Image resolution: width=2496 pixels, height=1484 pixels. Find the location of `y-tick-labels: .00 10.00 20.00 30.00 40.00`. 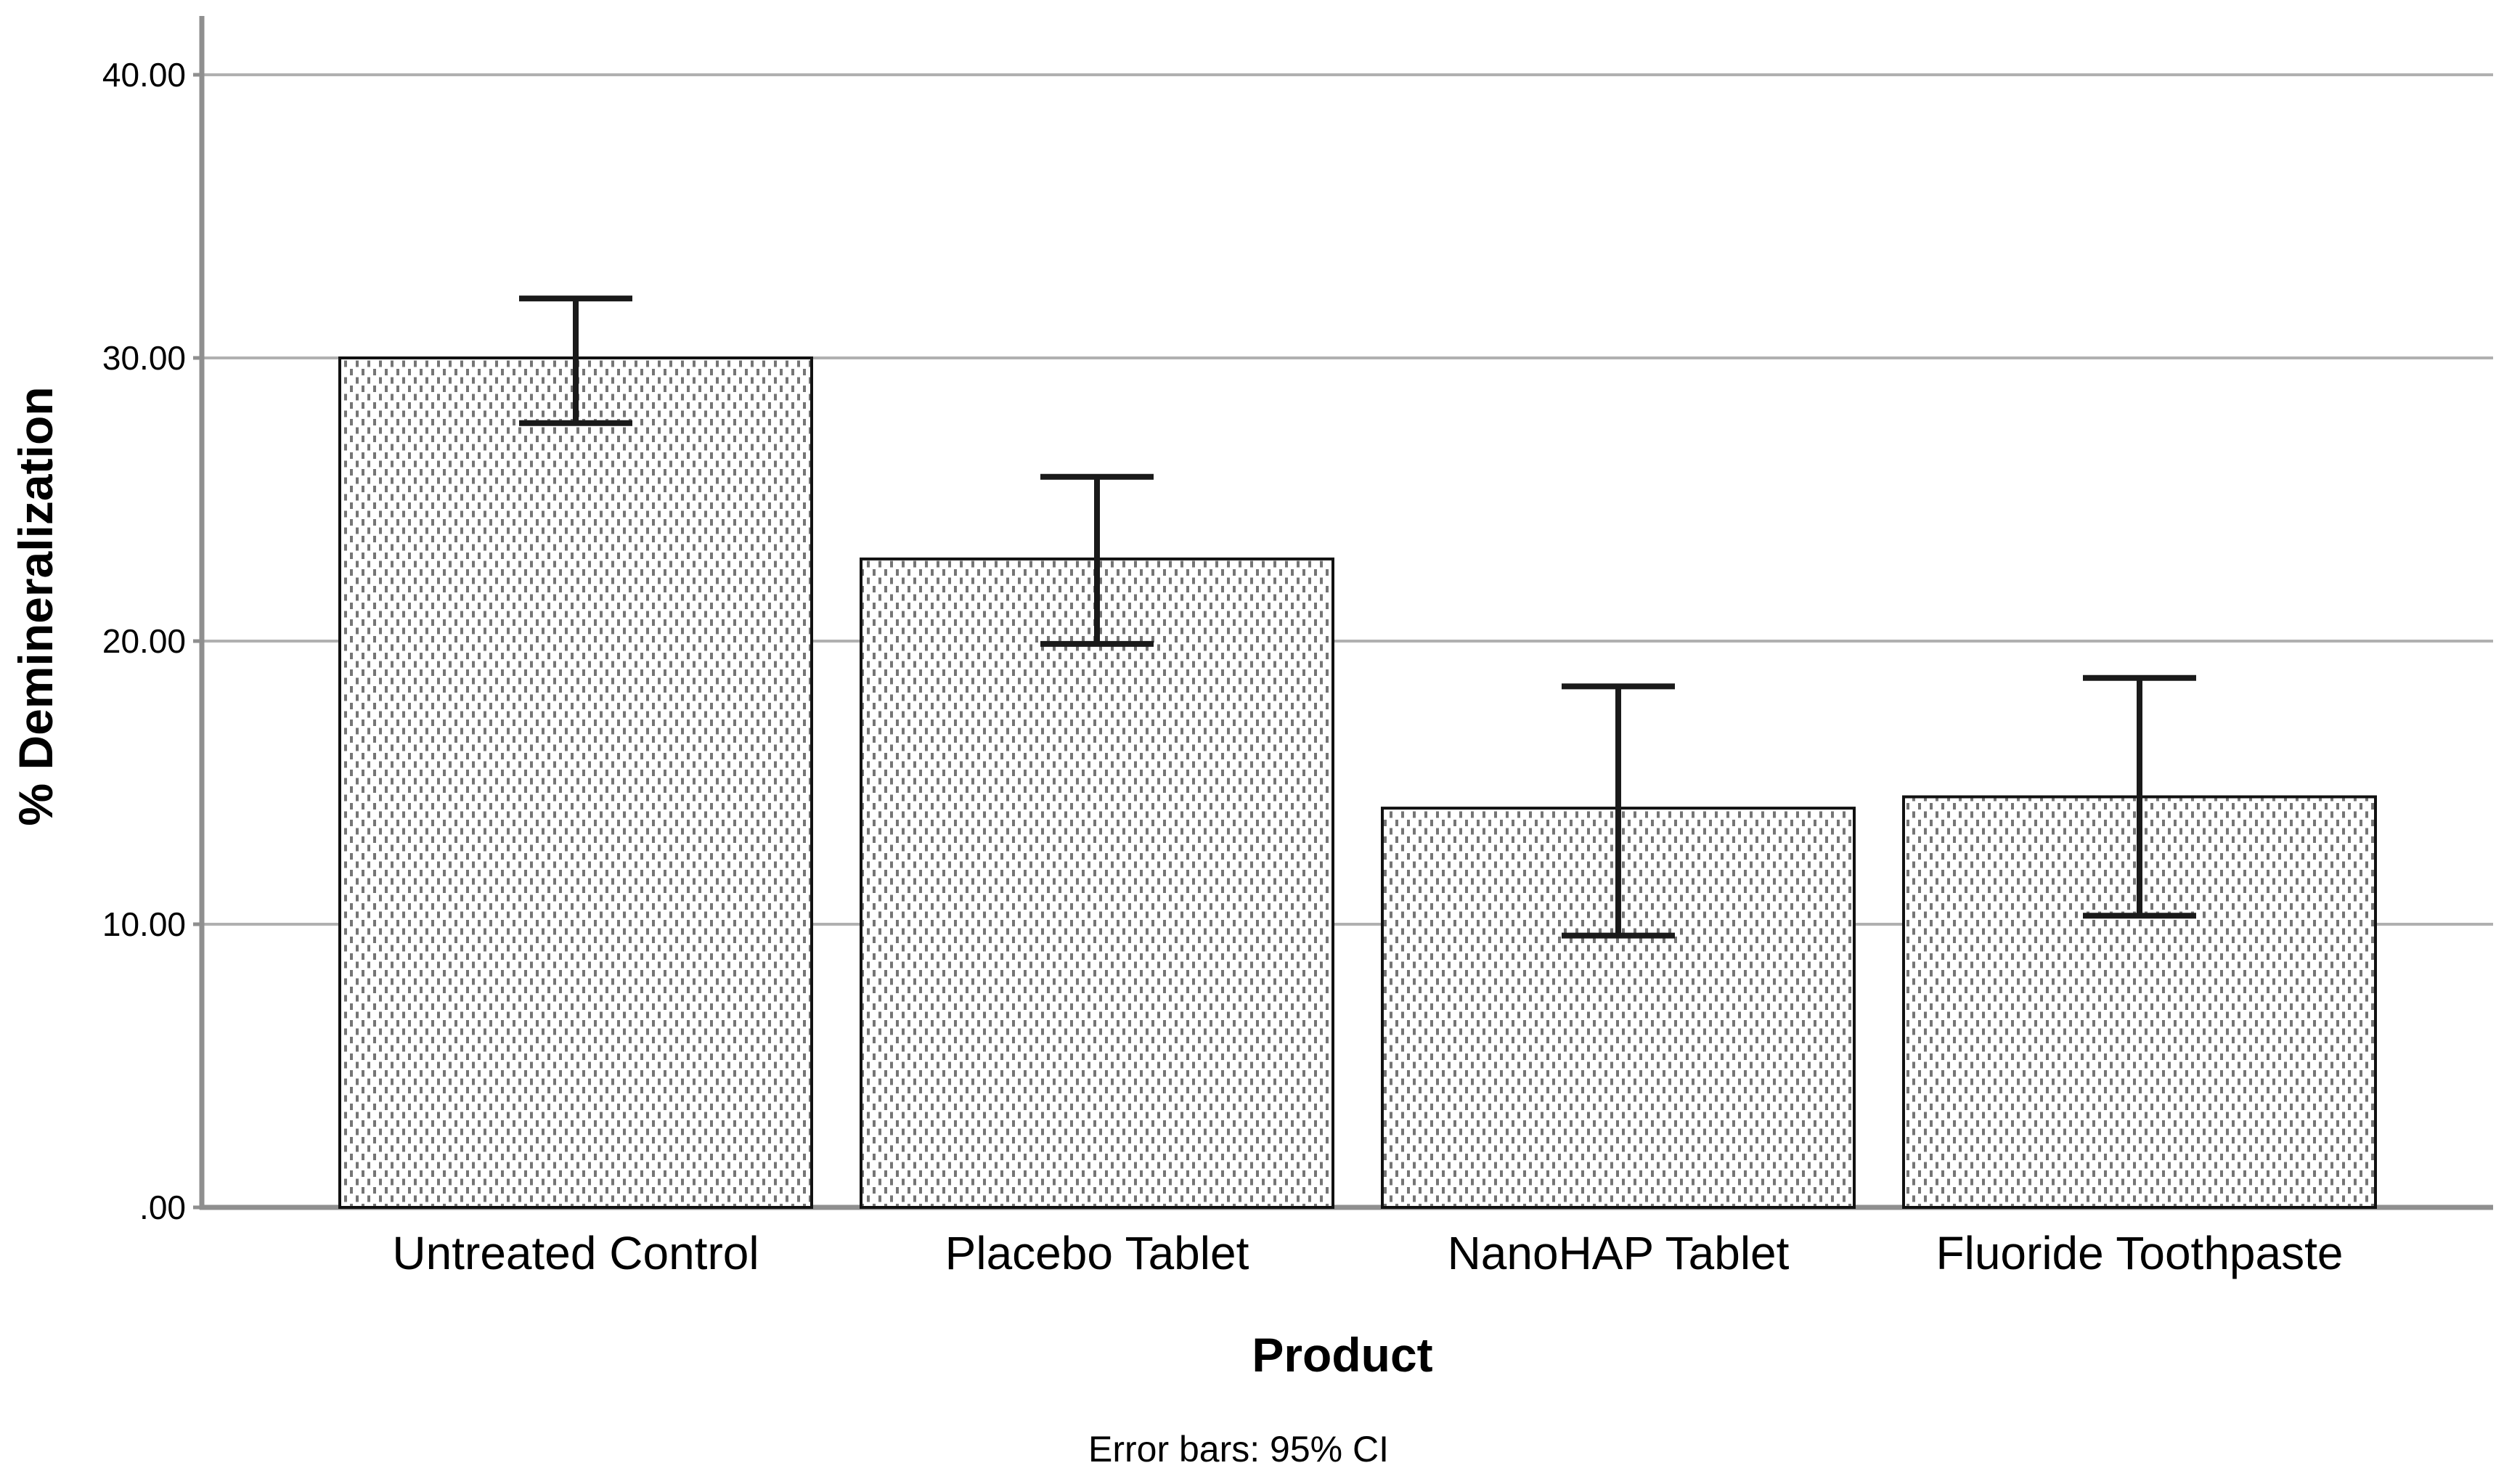

y-tick-labels: .00 10.00 20.00 30.00 40.00 is located at coordinates (144, 641).